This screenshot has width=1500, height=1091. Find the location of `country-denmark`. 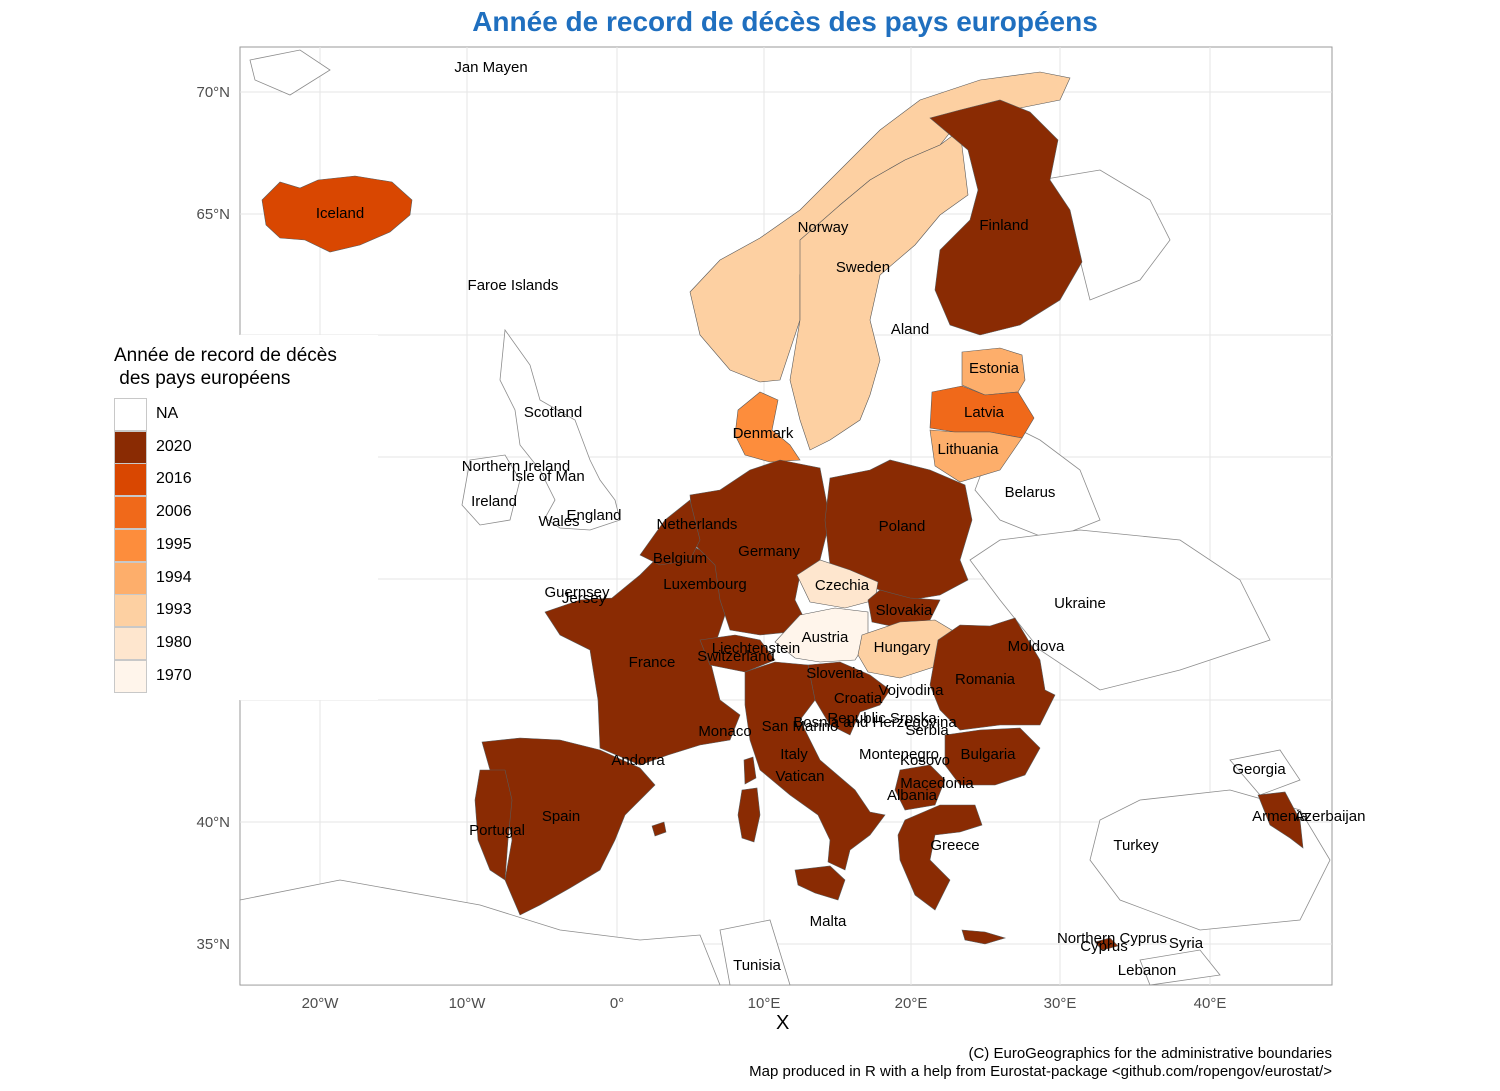

country-denmark is located at coordinates (767, 427).